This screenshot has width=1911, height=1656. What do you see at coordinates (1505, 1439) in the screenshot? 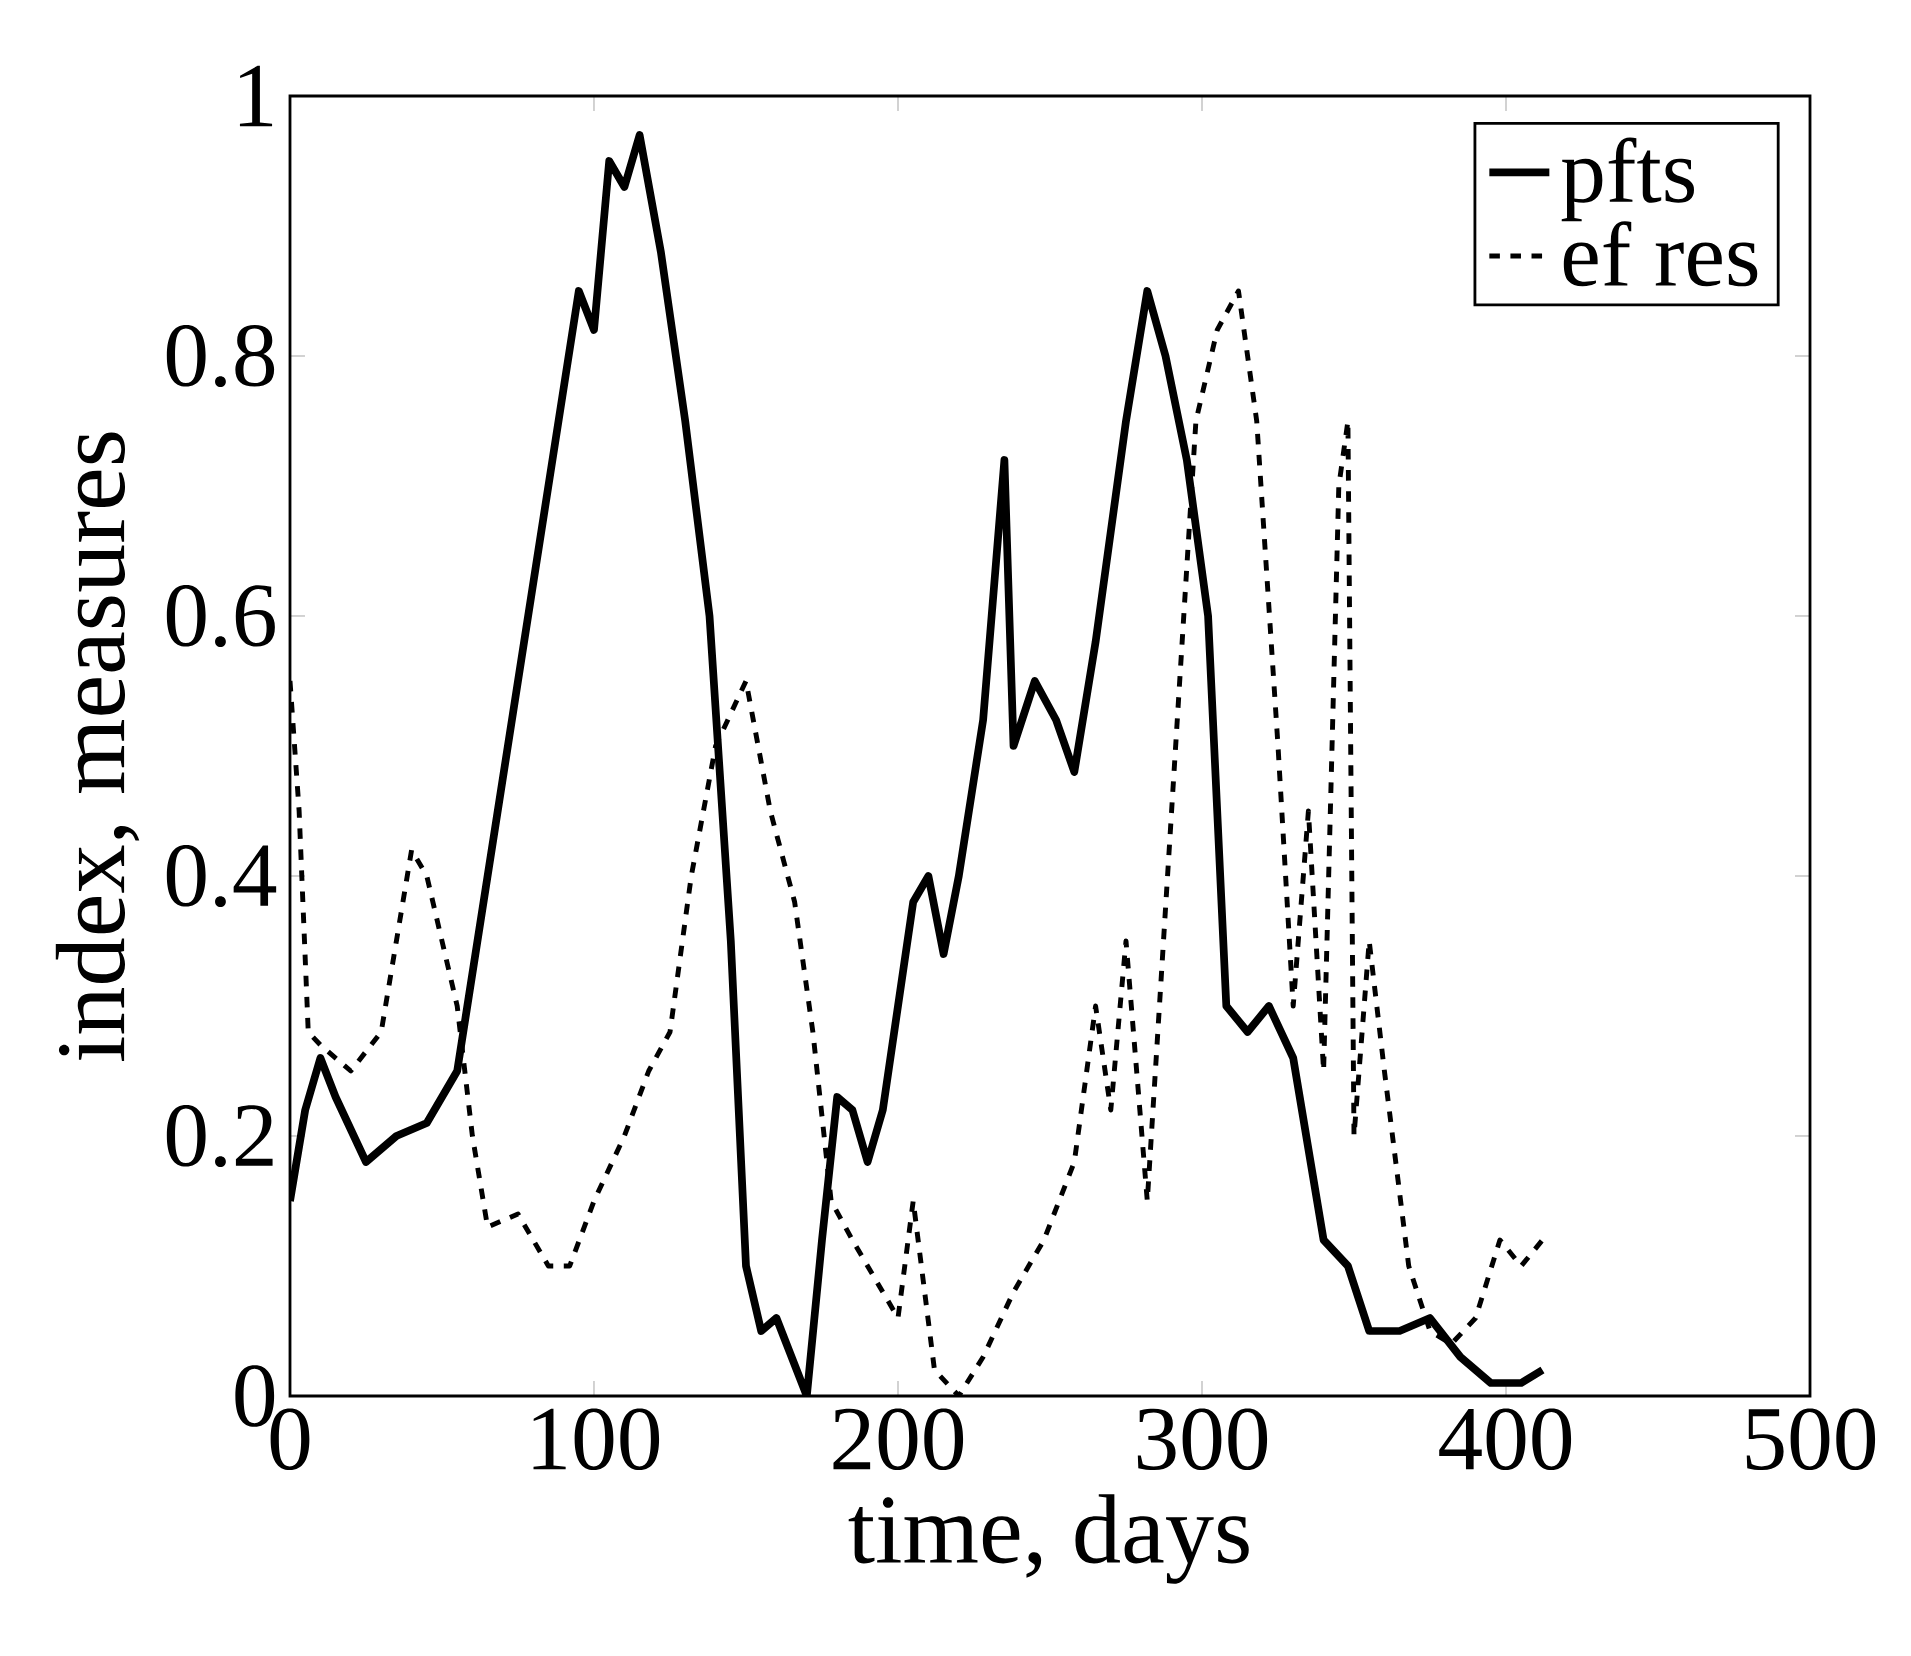
I see `x-tick-label: 400` at bounding box center [1505, 1439].